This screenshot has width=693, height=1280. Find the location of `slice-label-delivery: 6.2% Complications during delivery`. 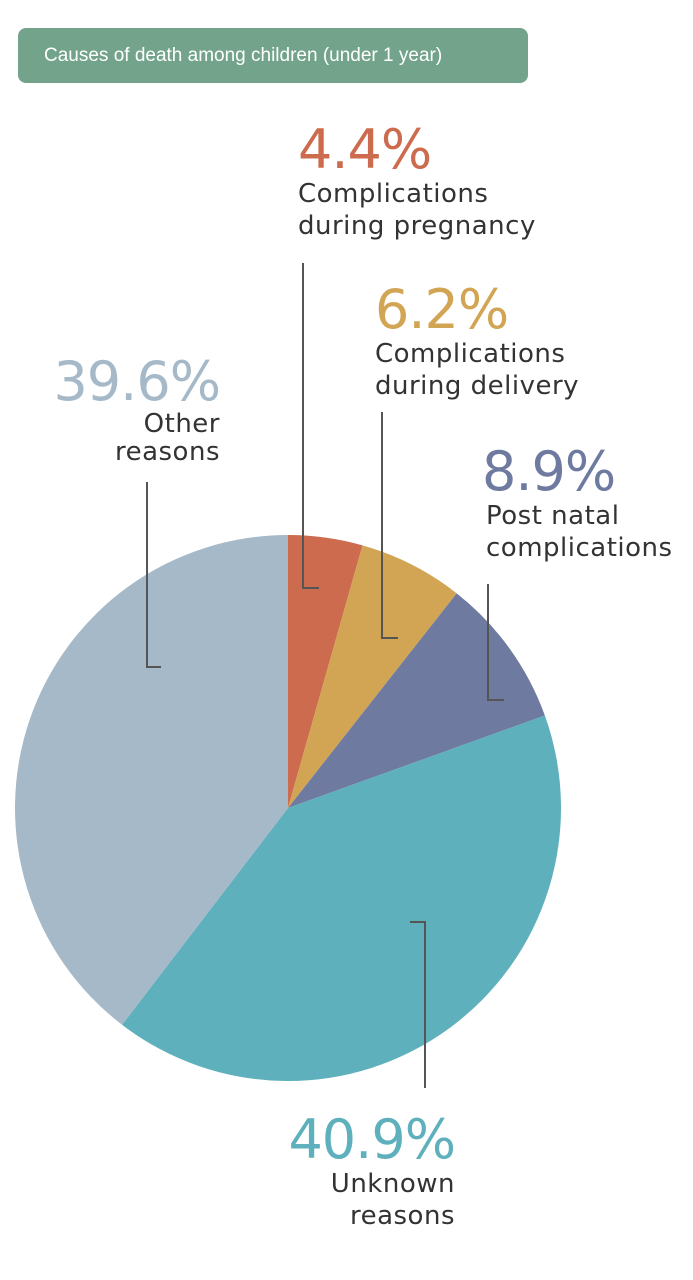

slice-label-delivery: 6.2% Complications during delivery is located at coordinates (477, 342).